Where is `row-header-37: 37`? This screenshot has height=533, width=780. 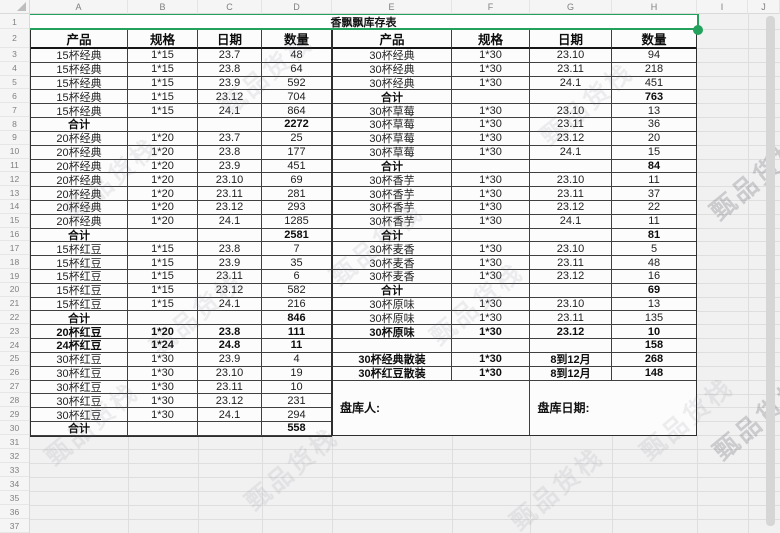 row-header-37: 37 is located at coordinates (14, 526).